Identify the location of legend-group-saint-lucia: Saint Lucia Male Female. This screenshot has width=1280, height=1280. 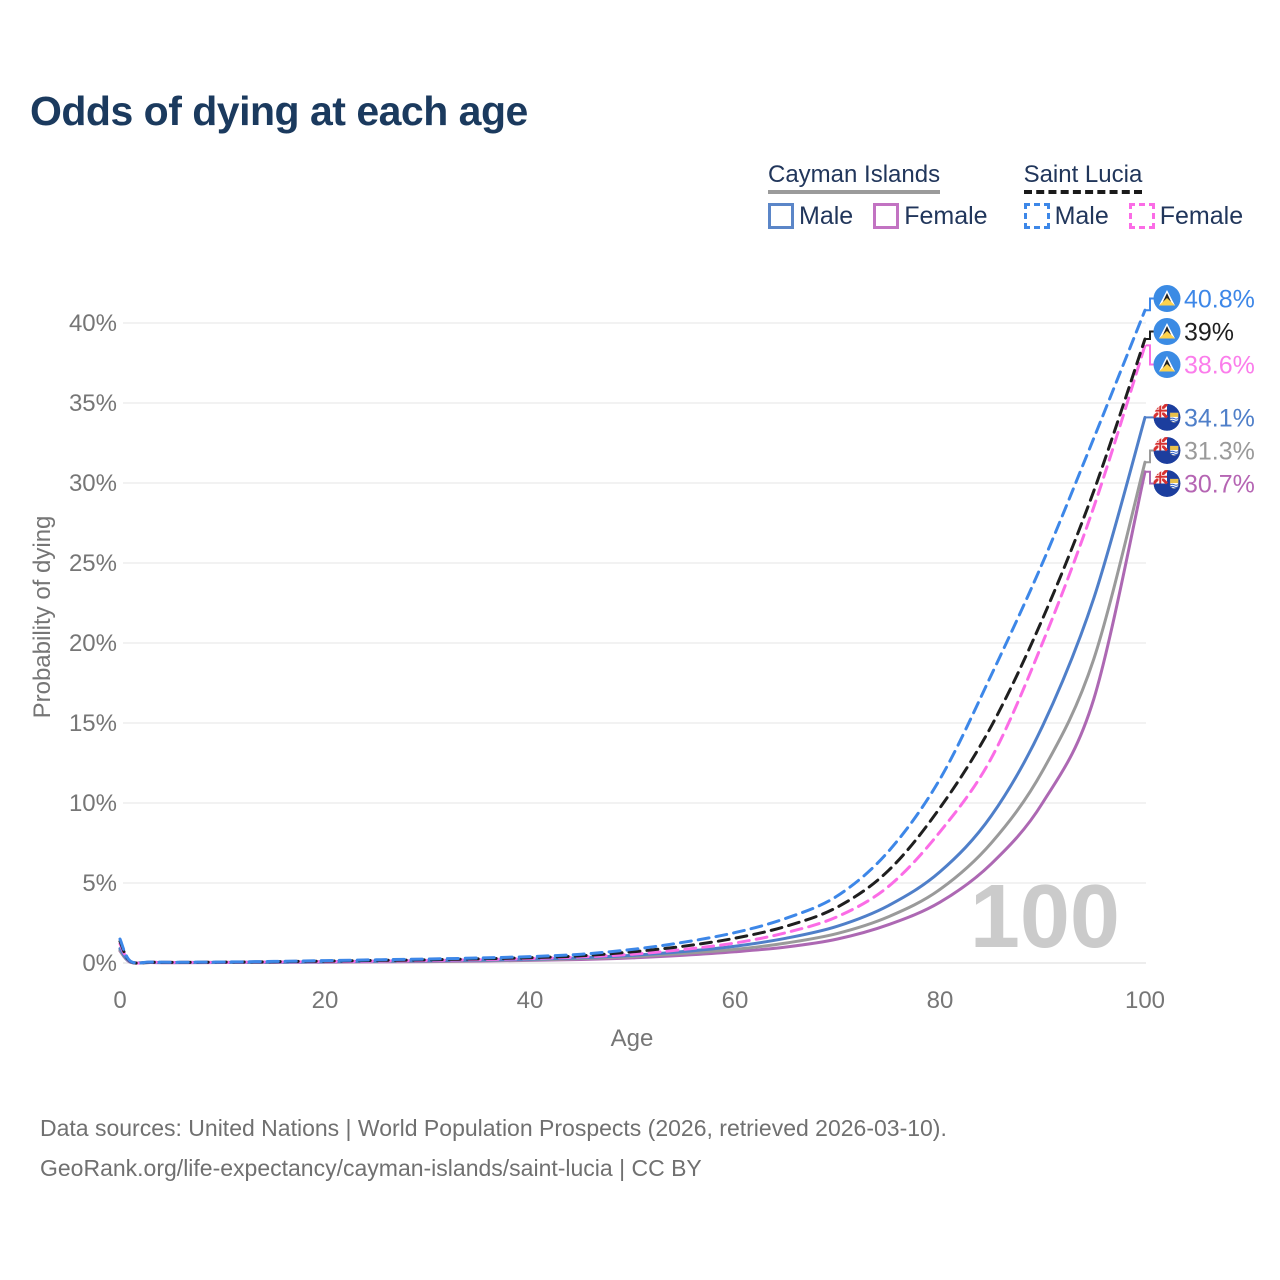
(1133, 196).